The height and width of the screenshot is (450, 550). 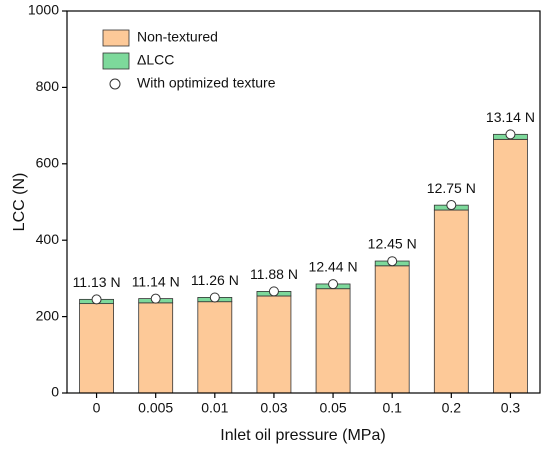 I want to click on x-tick-label: 0.2, so click(x=452, y=408).